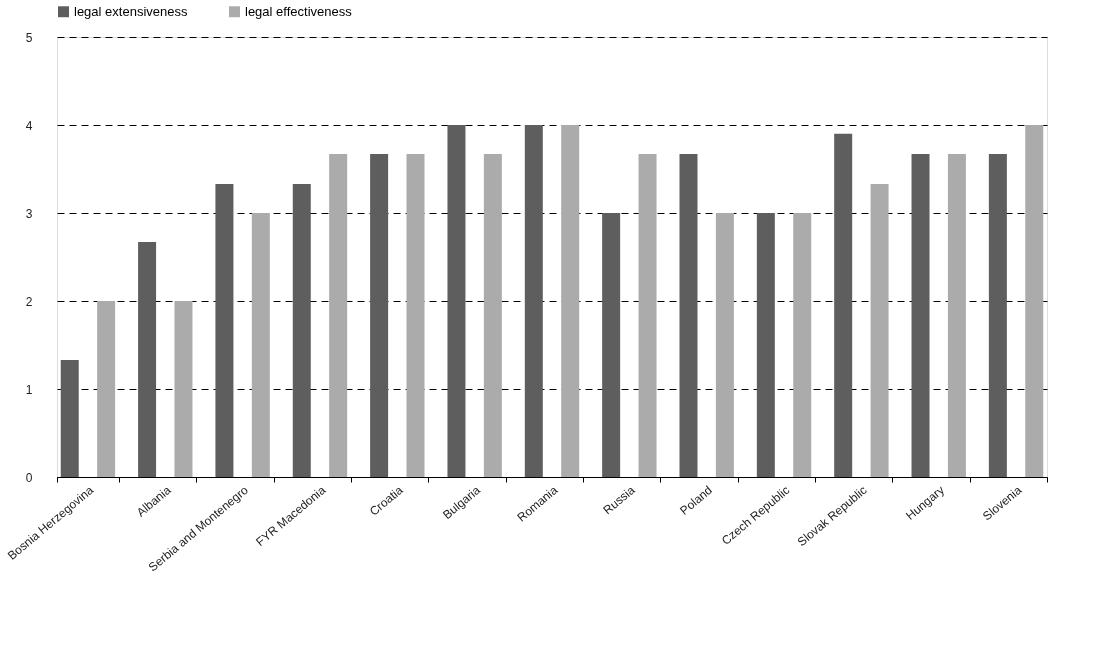  I want to click on y-tick-label: 4, so click(29, 125).